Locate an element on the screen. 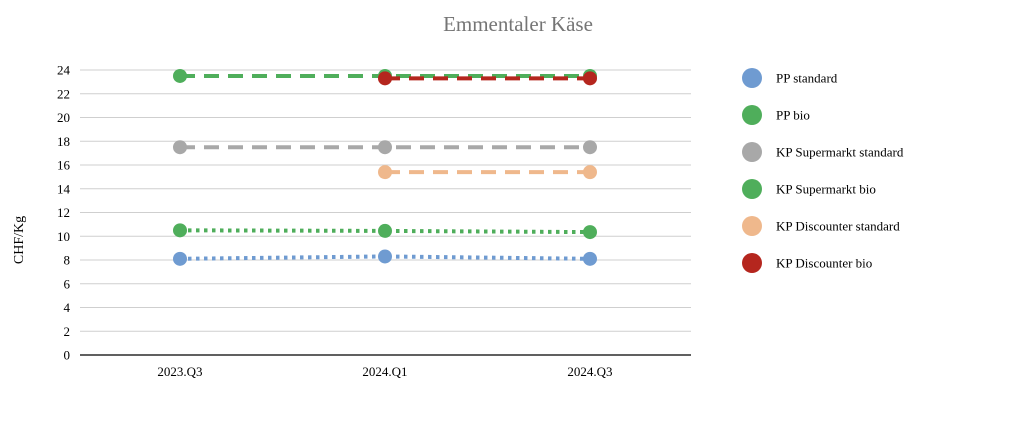  x-tick-label: 2023.Q3 is located at coordinates (179, 371).